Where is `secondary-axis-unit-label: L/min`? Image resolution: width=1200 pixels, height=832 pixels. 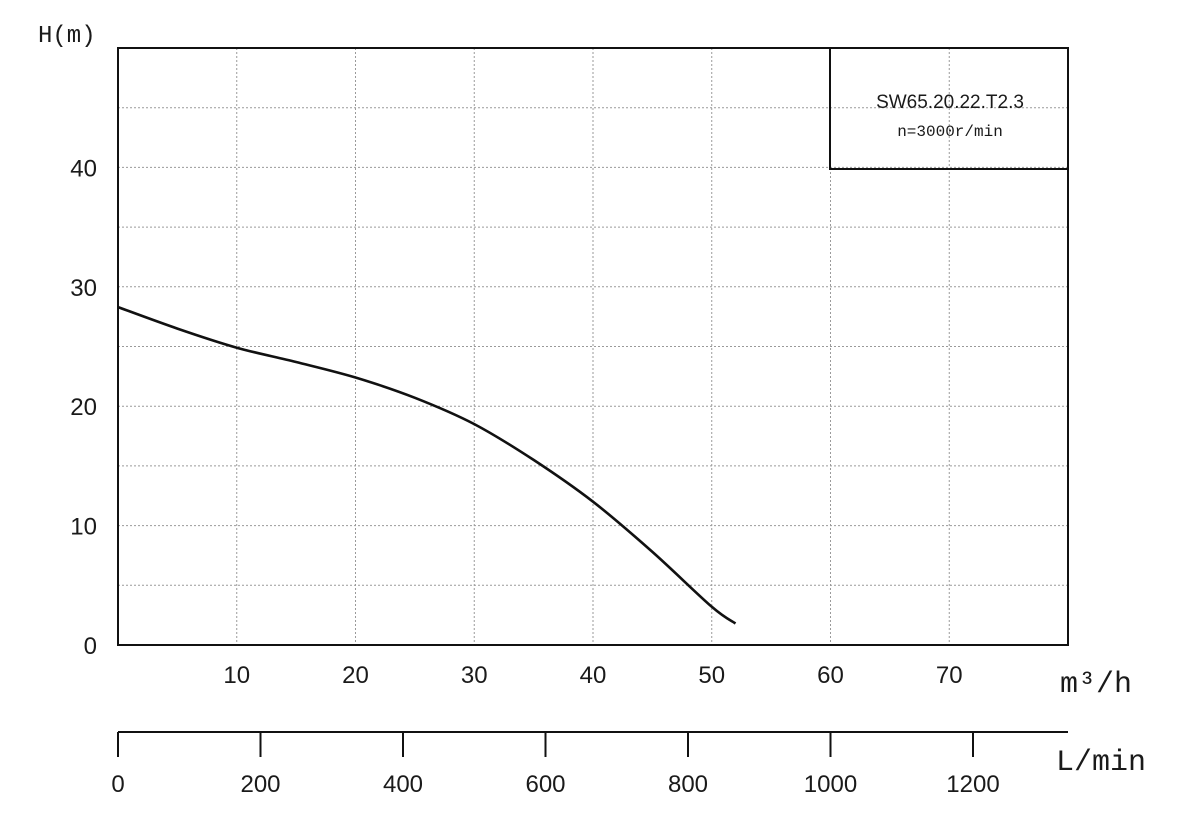 secondary-axis-unit-label: L/min is located at coordinates (1101, 763).